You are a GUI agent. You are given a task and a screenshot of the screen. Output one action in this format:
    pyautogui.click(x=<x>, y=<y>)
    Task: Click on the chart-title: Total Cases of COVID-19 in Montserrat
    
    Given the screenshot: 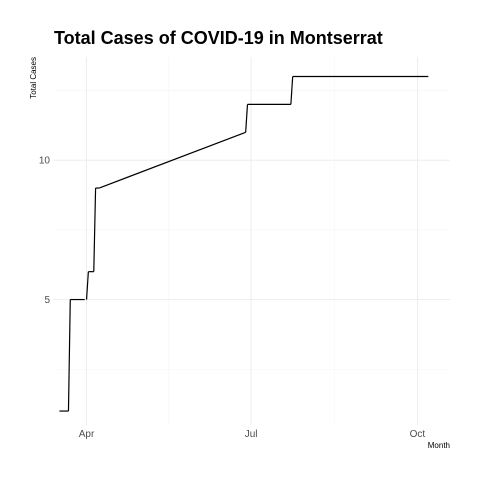 What is the action you would take?
    pyautogui.click(x=218, y=38)
    